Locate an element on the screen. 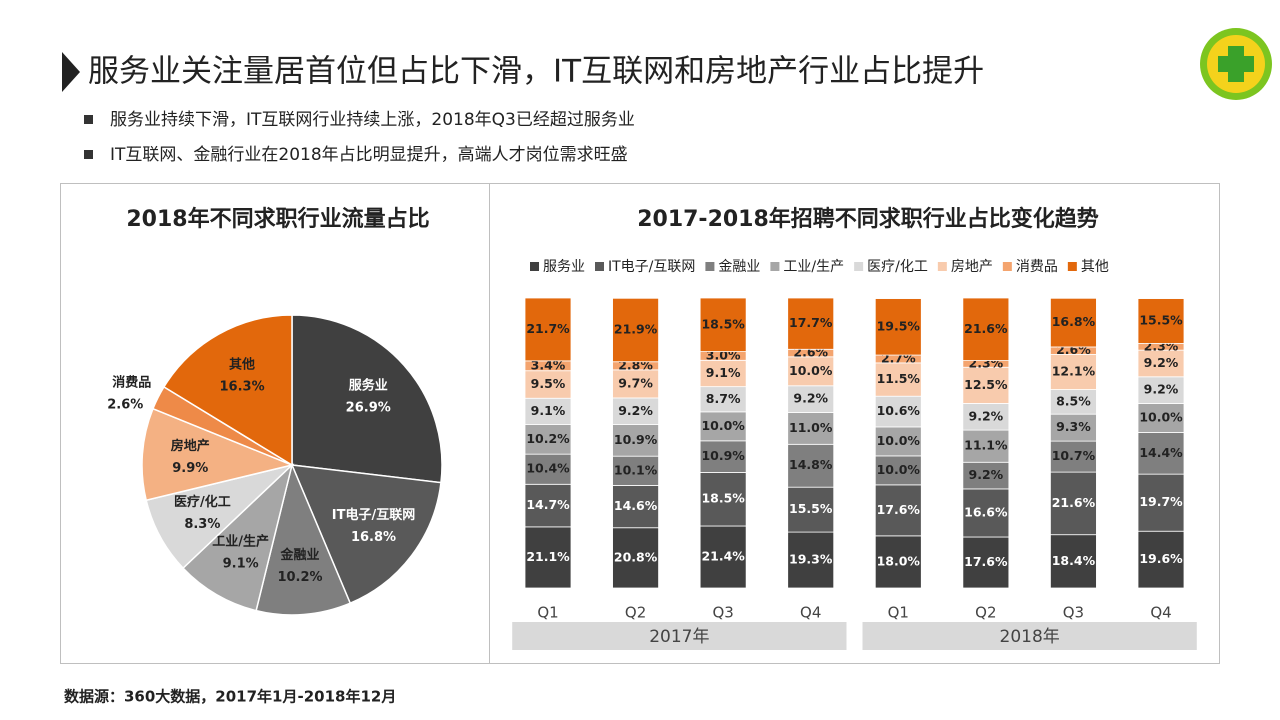 The width and height of the screenshot is (1280, 720). logo is located at coordinates (1236, 64).